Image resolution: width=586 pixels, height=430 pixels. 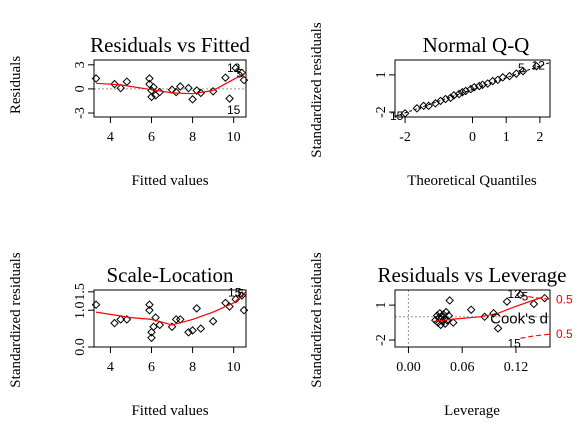 What do you see at coordinates (472, 137) in the screenshot?
I see `qq-xtick-label: 0` at bounding box center [472, 137].